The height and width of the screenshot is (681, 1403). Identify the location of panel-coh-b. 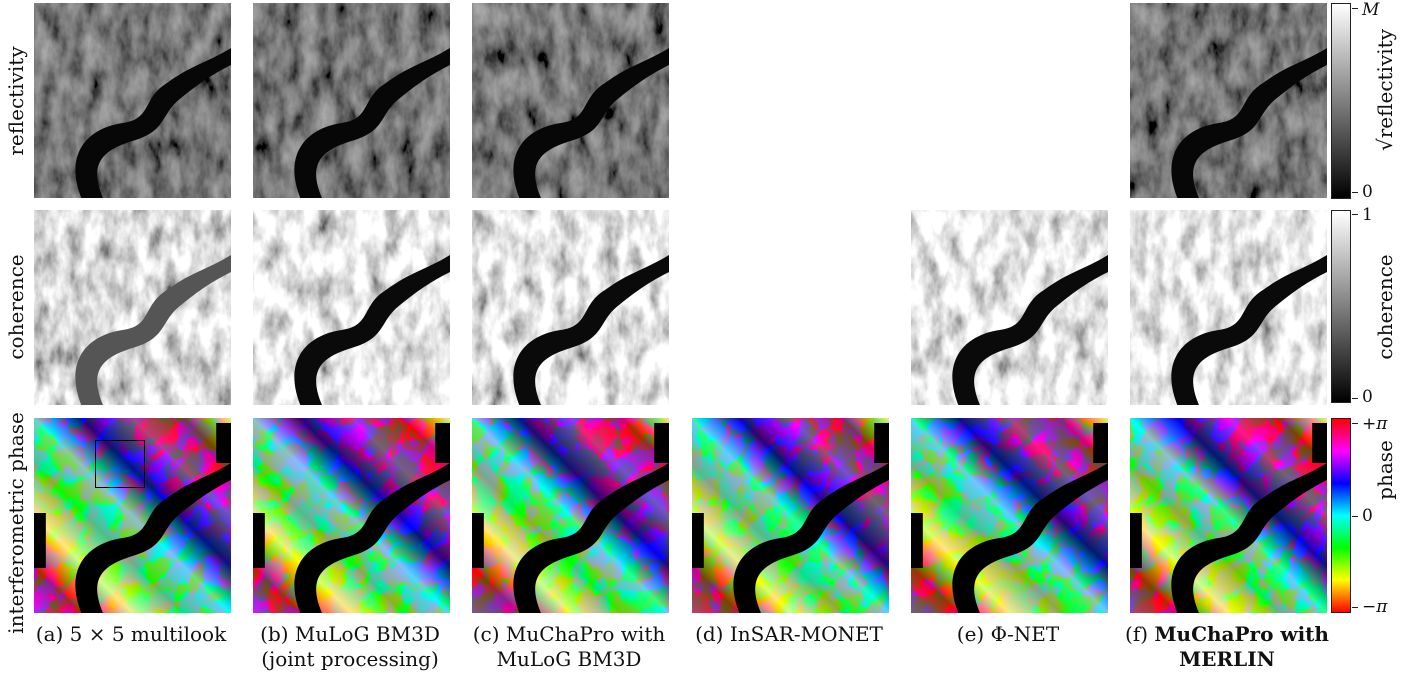
(351, 307).